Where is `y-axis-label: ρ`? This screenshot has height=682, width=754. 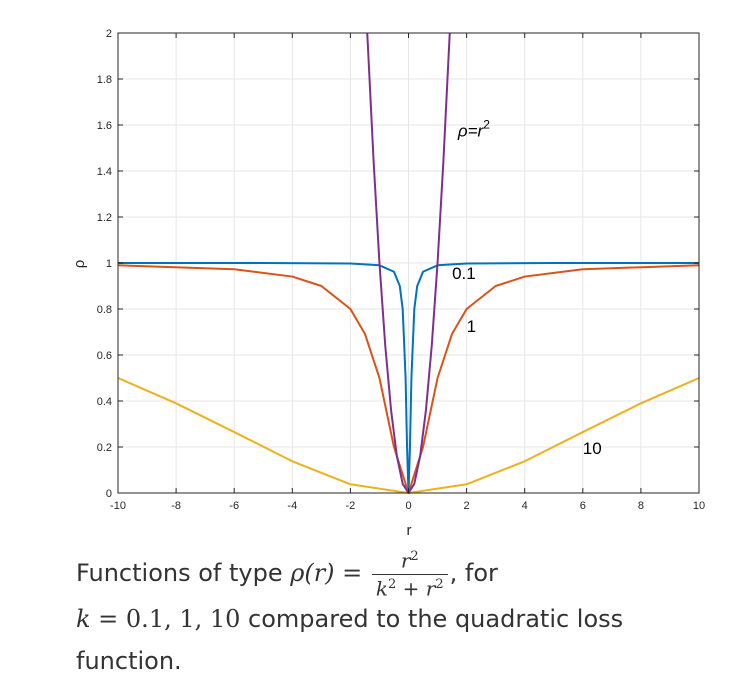 y-axis-label: ρ is located at coordinates (79, 264).